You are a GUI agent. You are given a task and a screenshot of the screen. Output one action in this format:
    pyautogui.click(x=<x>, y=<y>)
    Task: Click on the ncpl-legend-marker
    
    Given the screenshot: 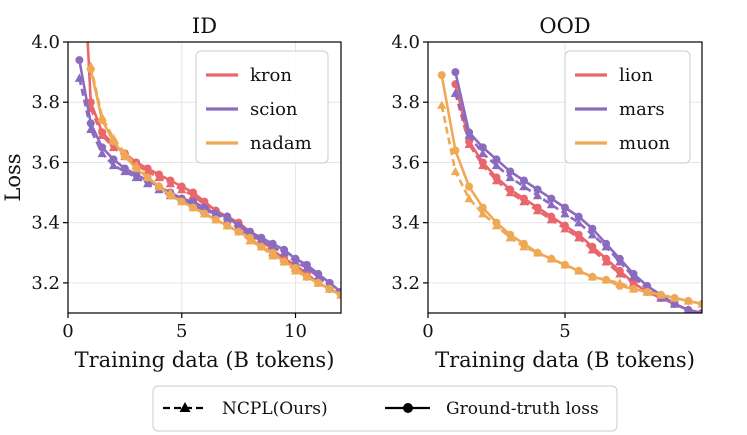 What is the action you would take?
    pyautogui.click(x=185, y=407)
    